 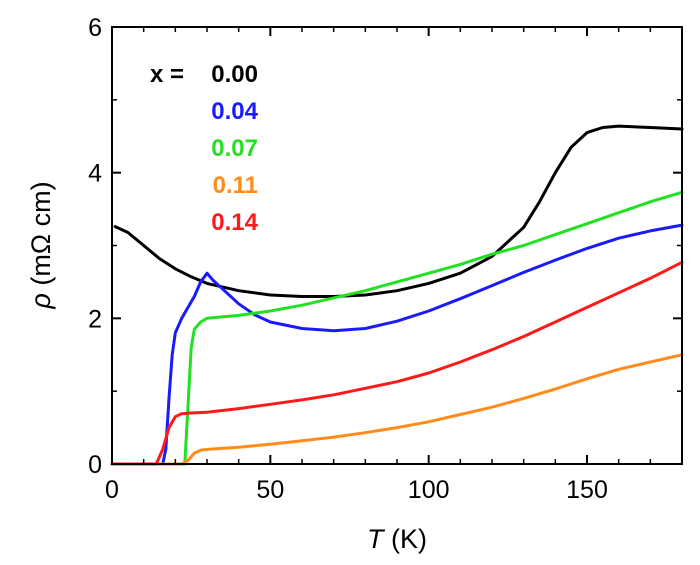 I want to click on y-axis-symbol: ρ, so click(x=41, y=301).